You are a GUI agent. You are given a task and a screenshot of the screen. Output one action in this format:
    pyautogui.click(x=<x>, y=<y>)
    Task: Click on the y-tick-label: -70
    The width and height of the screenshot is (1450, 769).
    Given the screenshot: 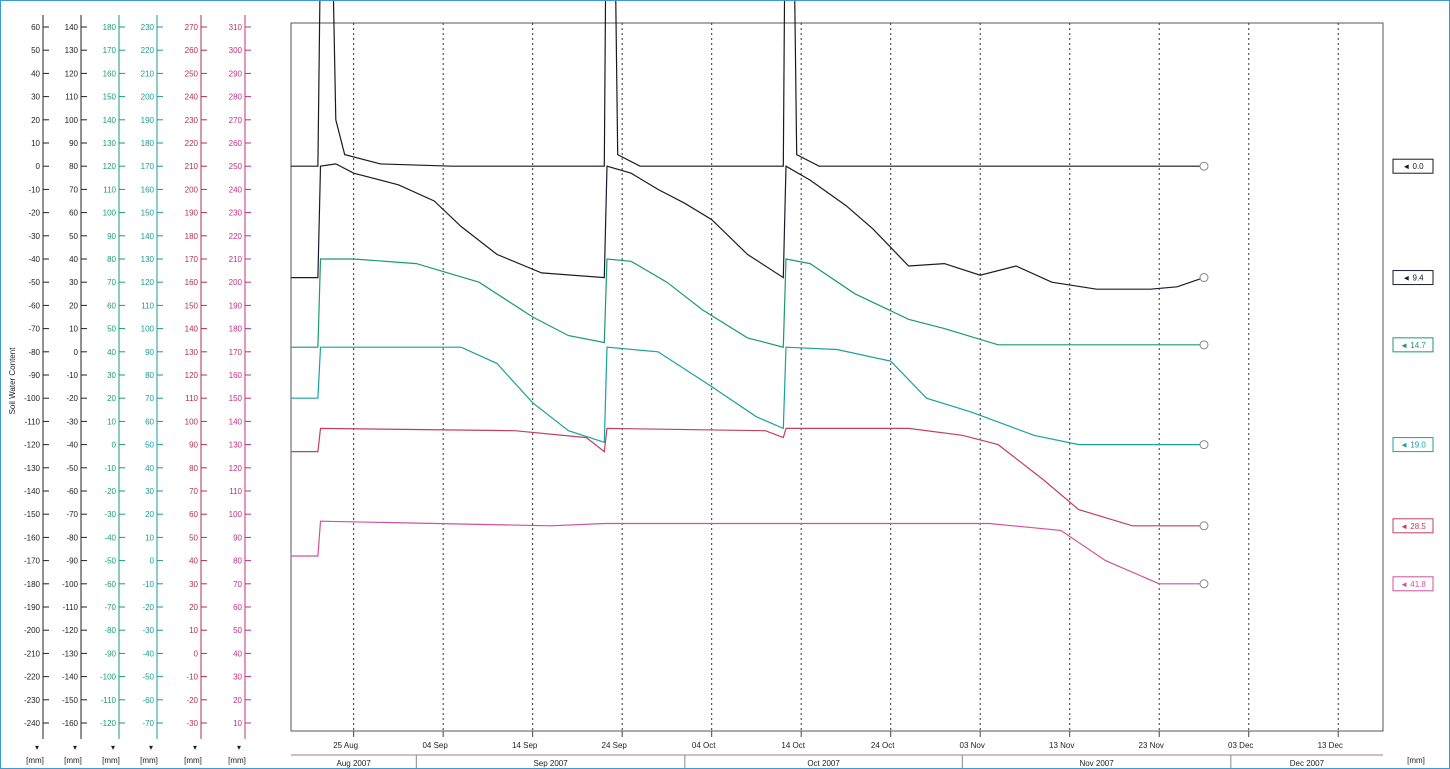 What is the action you would take?
    pyautogui.click(x=148, y=723)
    